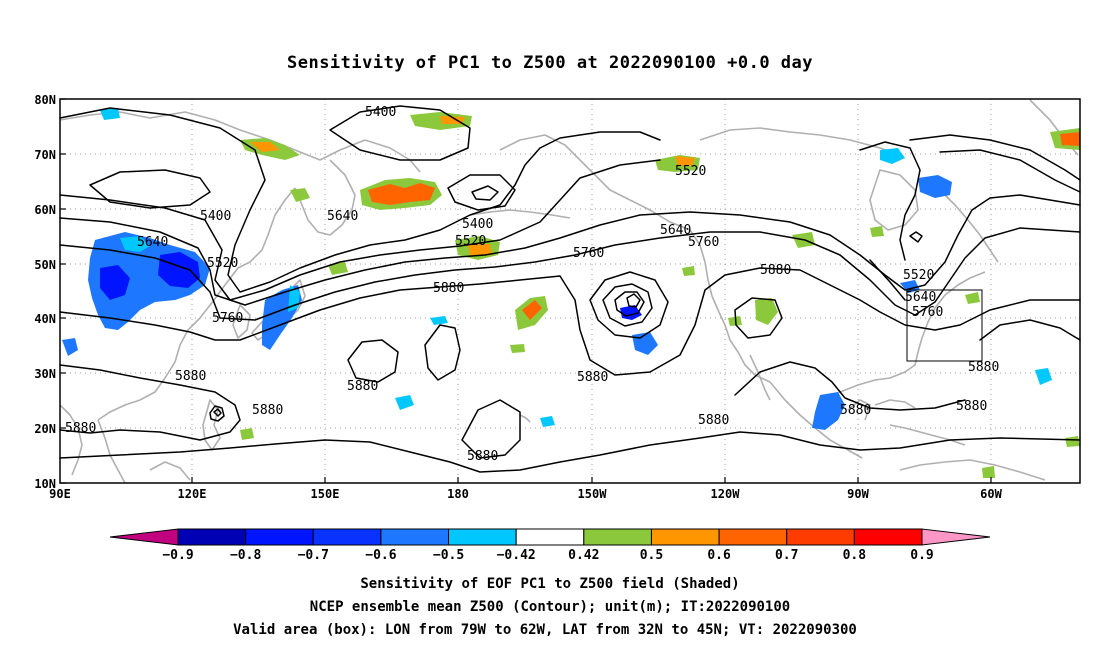  What do you see at coordinates (441, 121) in the screenshot?
I see `shade-pos-top` at bounding box center [441, 121].